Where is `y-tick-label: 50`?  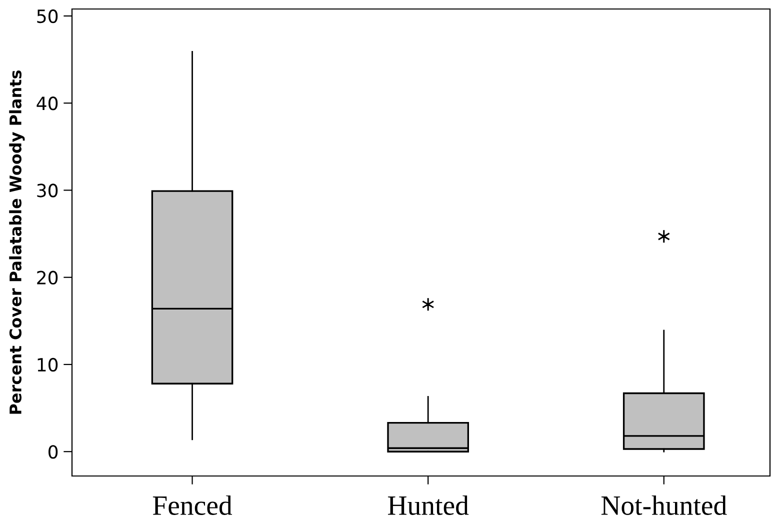 y-tick-label: 50 is located at coordinates (47, 16).